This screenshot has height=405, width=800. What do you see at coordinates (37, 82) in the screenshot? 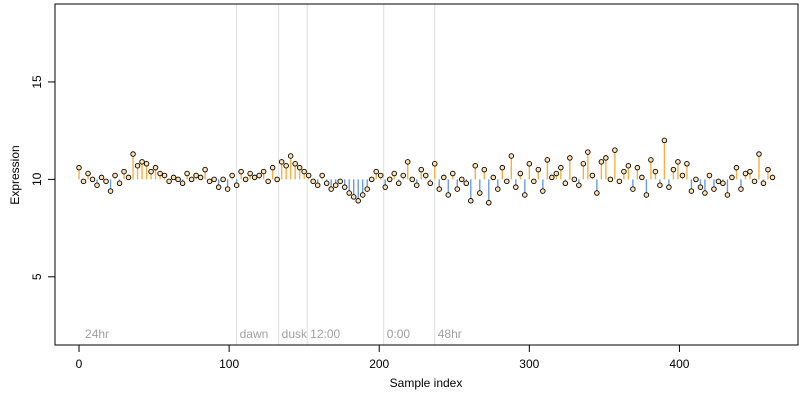
I see `y-tick-label: 15` at bounding box center [37, 82].